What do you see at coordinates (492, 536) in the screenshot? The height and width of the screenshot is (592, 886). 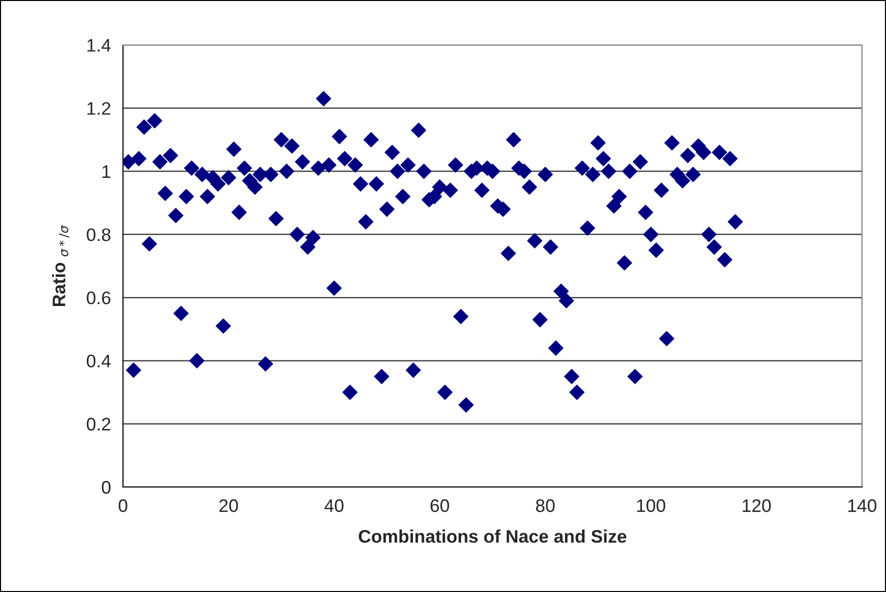 I see `x-axis-title: Combinations of Nace and Size` at bounding box center [492, 536].